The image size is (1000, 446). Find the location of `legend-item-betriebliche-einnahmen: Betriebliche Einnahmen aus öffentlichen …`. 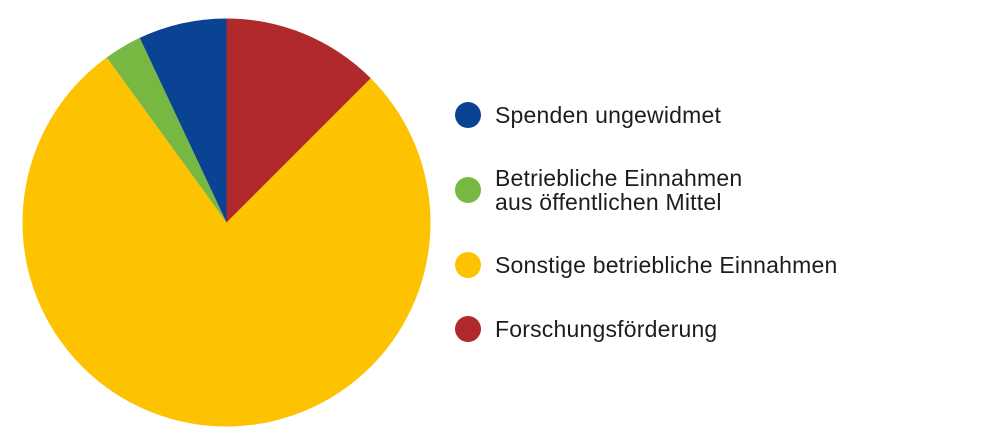

legend-item-betriebliche-einnahmen: Betriebliche Einnahmen aus öffentlichen … is located at coordinates (646, 190).